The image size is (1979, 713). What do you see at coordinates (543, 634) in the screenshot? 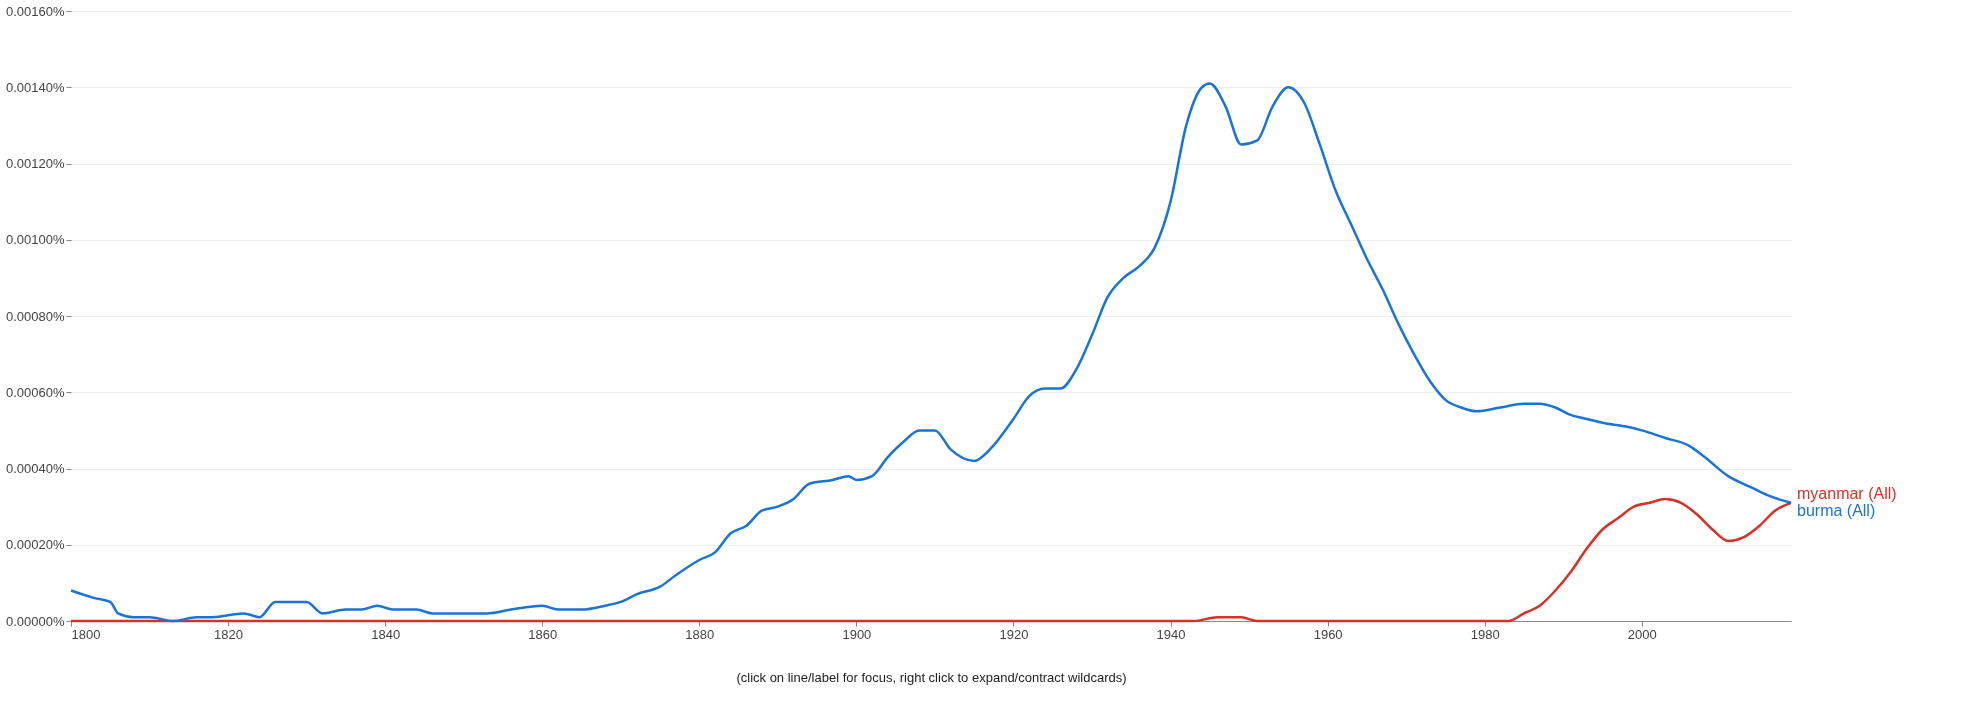
I see `x-tick-label: 1860` at bounding box center [543, 634].